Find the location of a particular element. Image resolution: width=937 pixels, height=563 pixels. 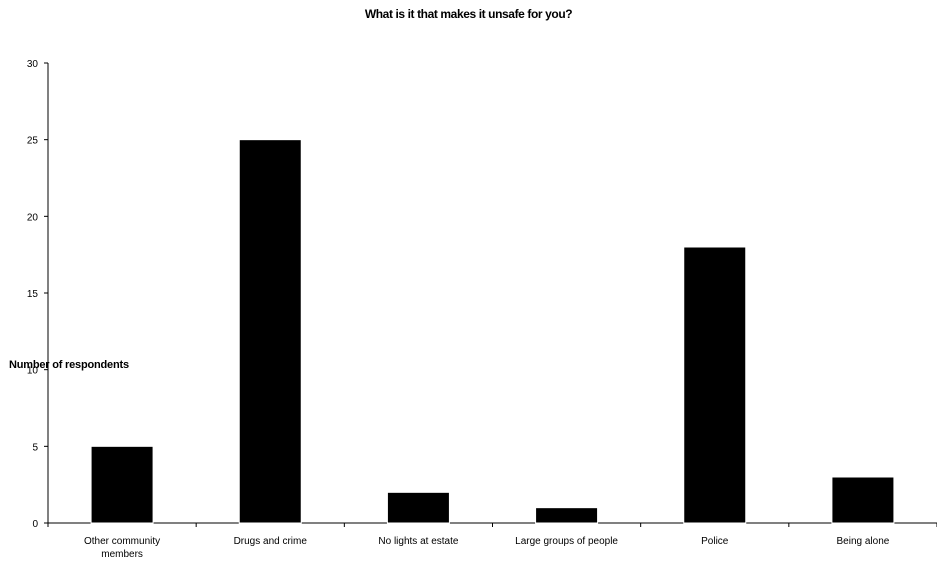

x-category-label: No lights at estate is located at coordinates (418, 541).